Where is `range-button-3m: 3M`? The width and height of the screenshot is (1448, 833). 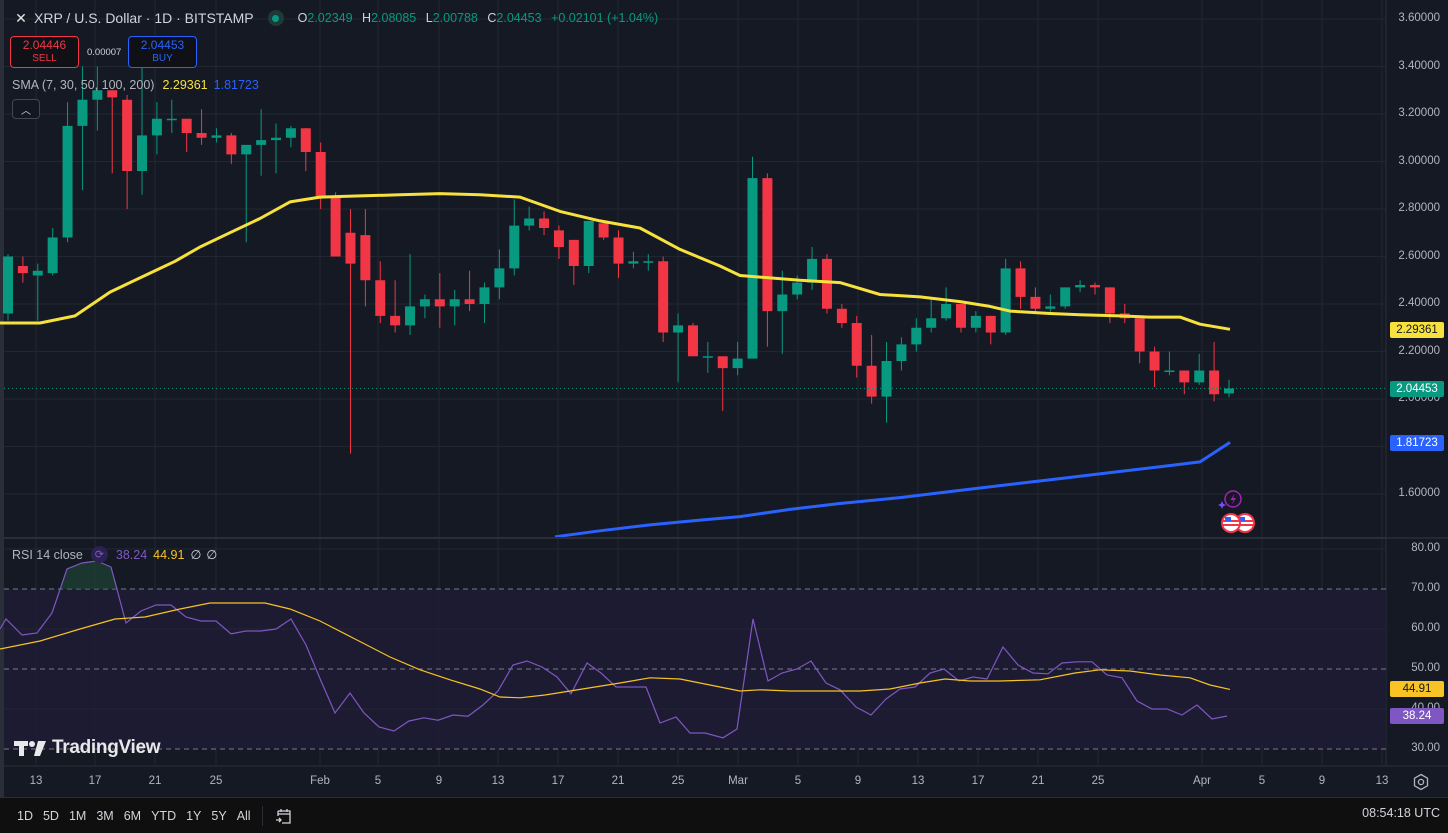 range-button-3m: 3M is located at coordinates (105, 815).